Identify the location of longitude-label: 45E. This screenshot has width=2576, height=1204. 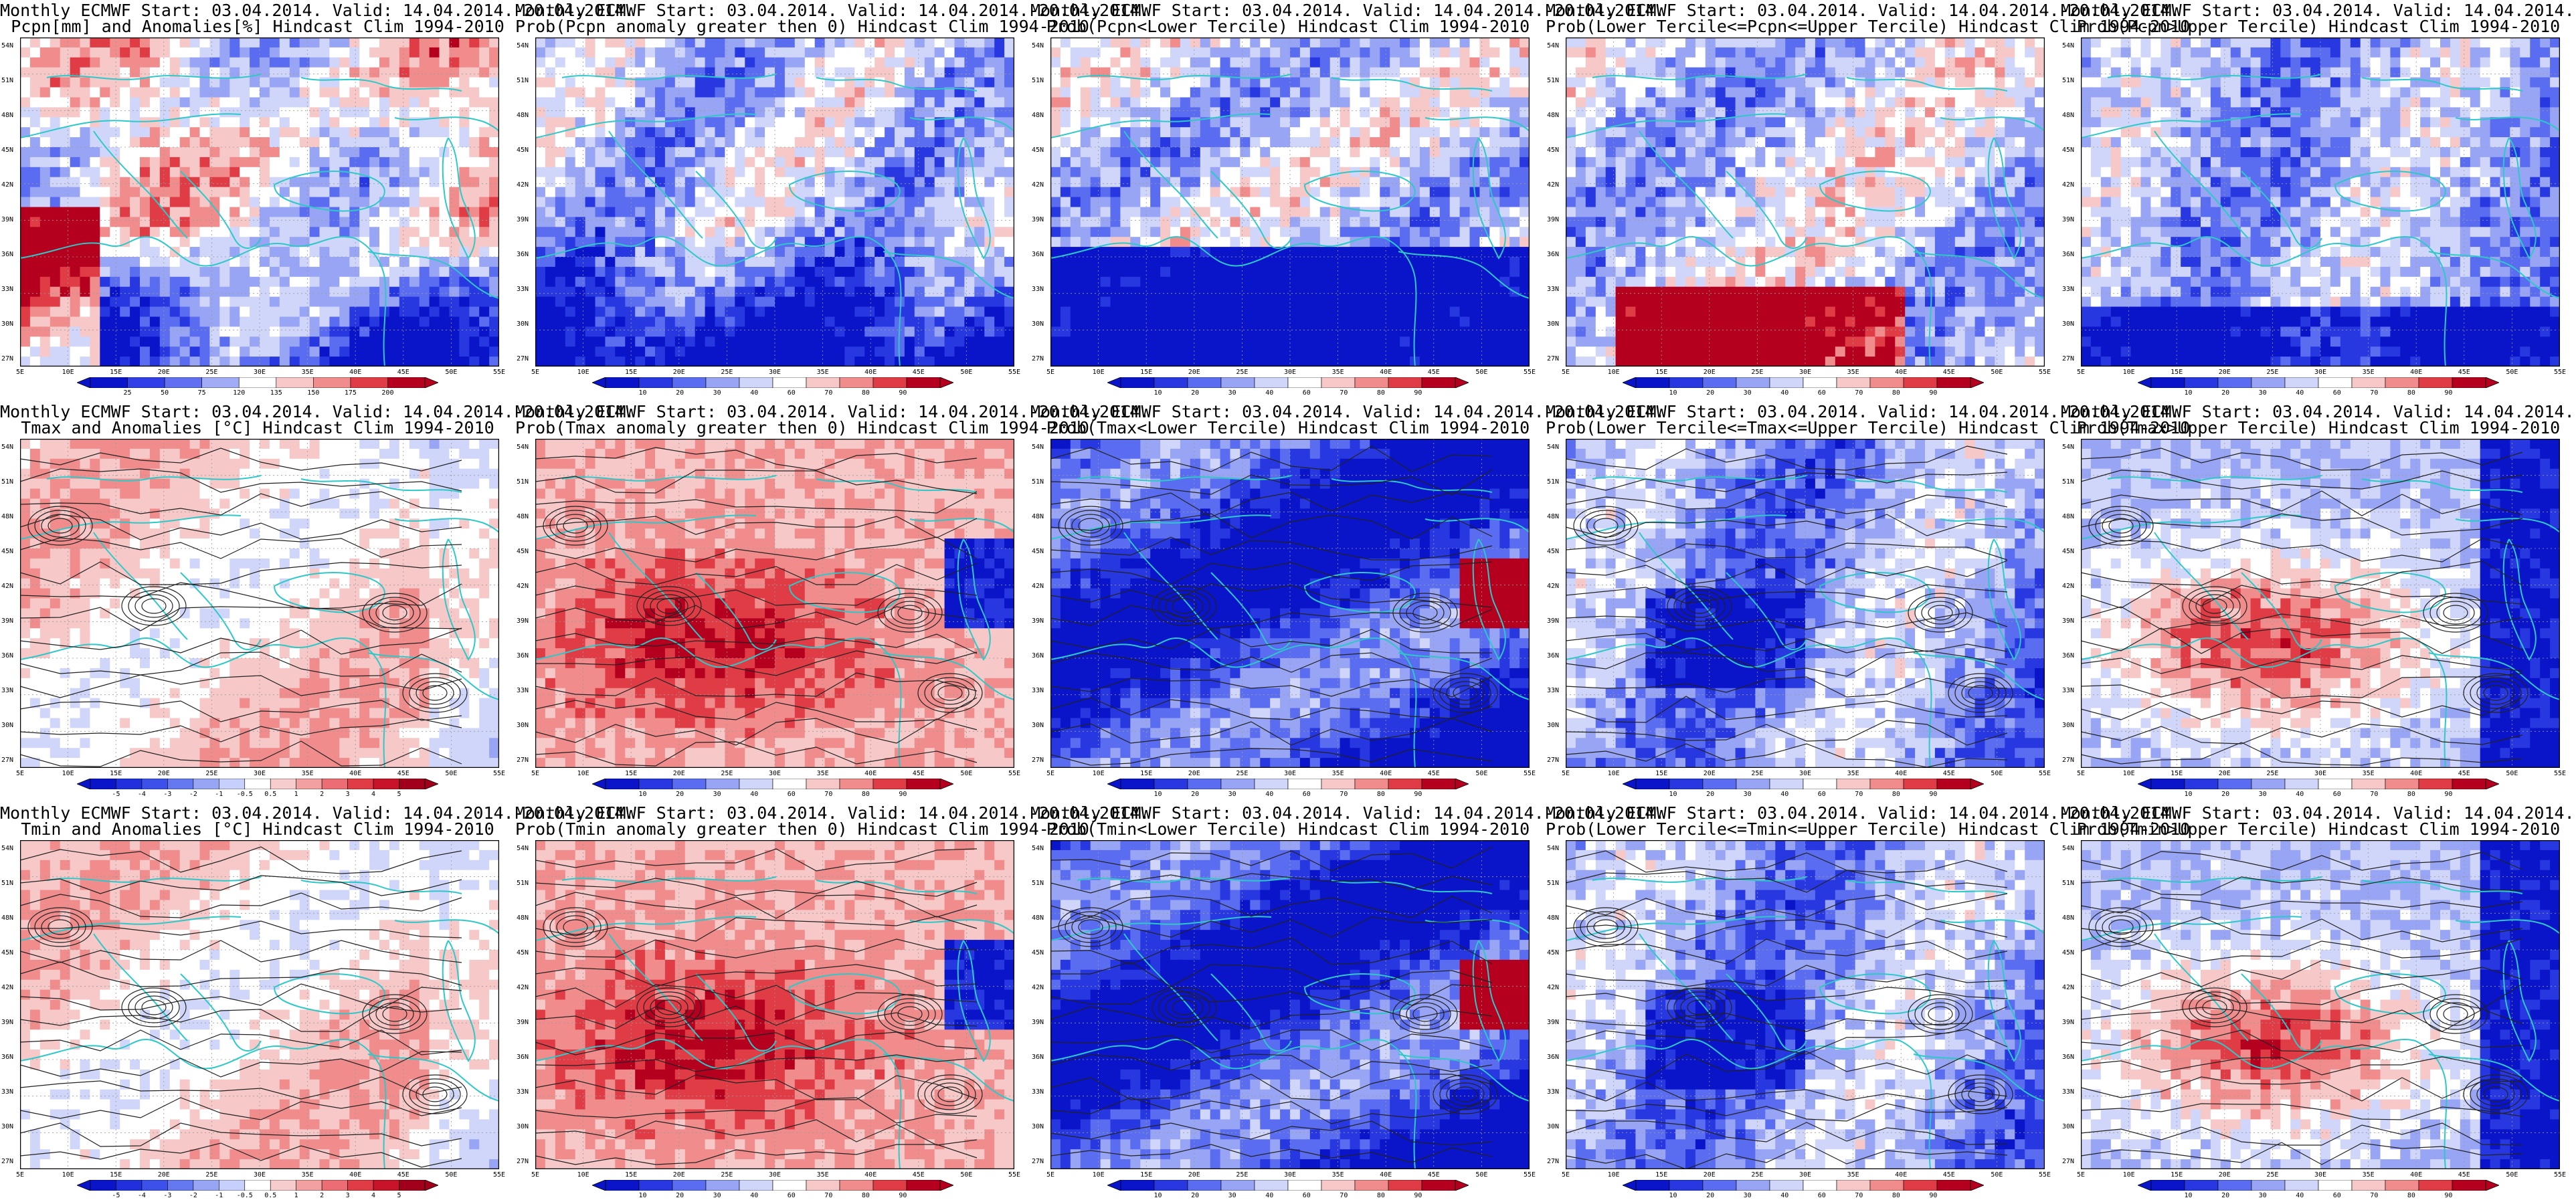
(919, 1175).